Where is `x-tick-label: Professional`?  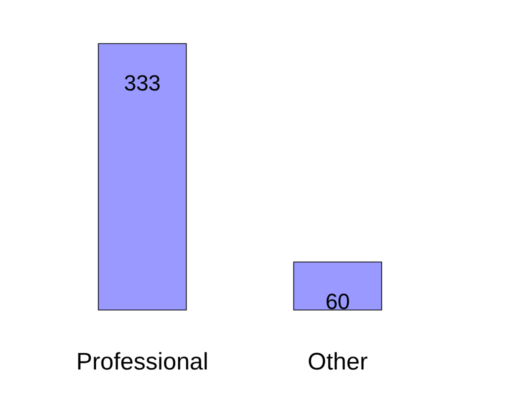 x-tick-label: Professional is located at coordinates (142, 362).